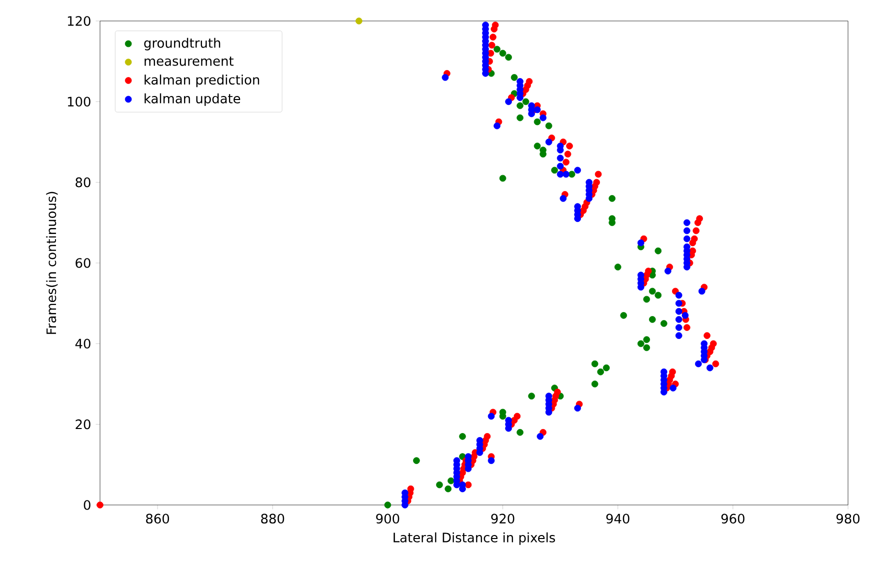 The height and width of the screenshot is (577, 869). Describe the element at coordinates (388, 519) in the screenshot. I see `x-tick-label: 900` at that location.